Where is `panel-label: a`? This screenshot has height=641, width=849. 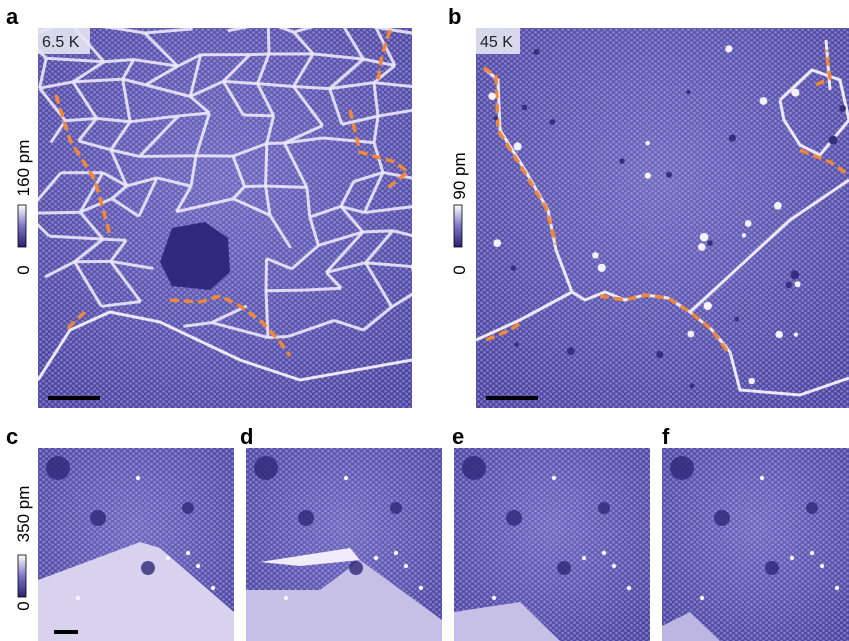 panel-label: a is located at coordinates (12, 16).